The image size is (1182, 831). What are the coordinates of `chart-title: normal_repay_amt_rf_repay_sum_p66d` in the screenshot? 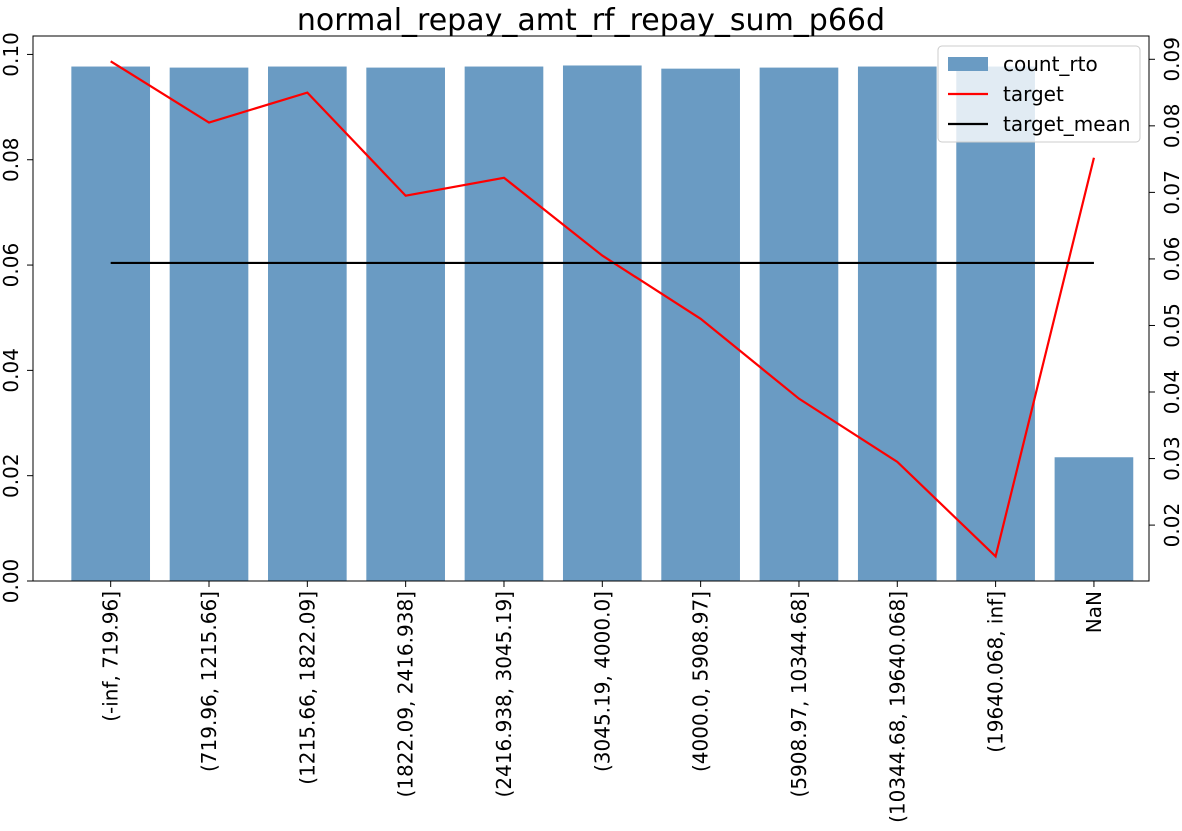 It's located at (591, 20).